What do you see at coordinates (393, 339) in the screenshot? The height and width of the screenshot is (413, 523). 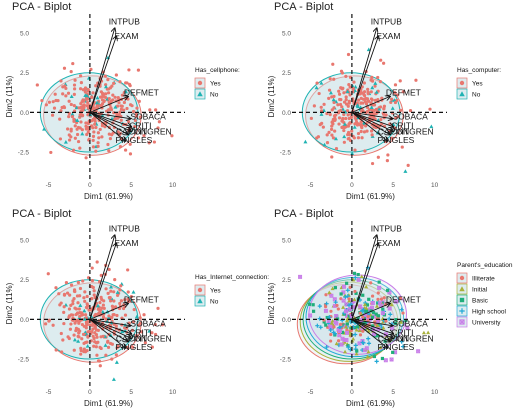 I see `vector-label: CAPINT` at bounding box center [393, 339].